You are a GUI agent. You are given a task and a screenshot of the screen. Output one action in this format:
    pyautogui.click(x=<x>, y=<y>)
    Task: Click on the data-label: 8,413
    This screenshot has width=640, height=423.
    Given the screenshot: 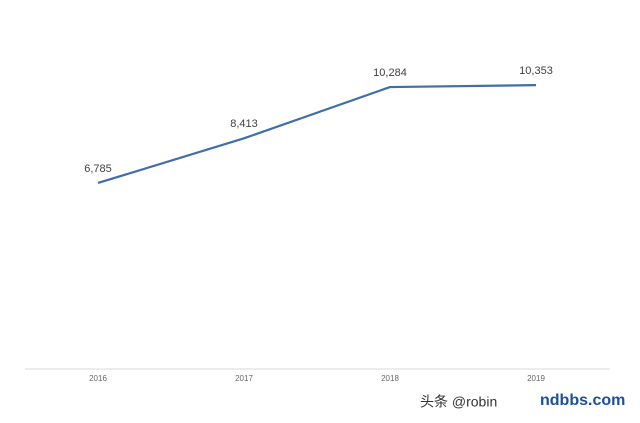 What is the action you would take?
    pyautogui.click(x=244, y=124)
    